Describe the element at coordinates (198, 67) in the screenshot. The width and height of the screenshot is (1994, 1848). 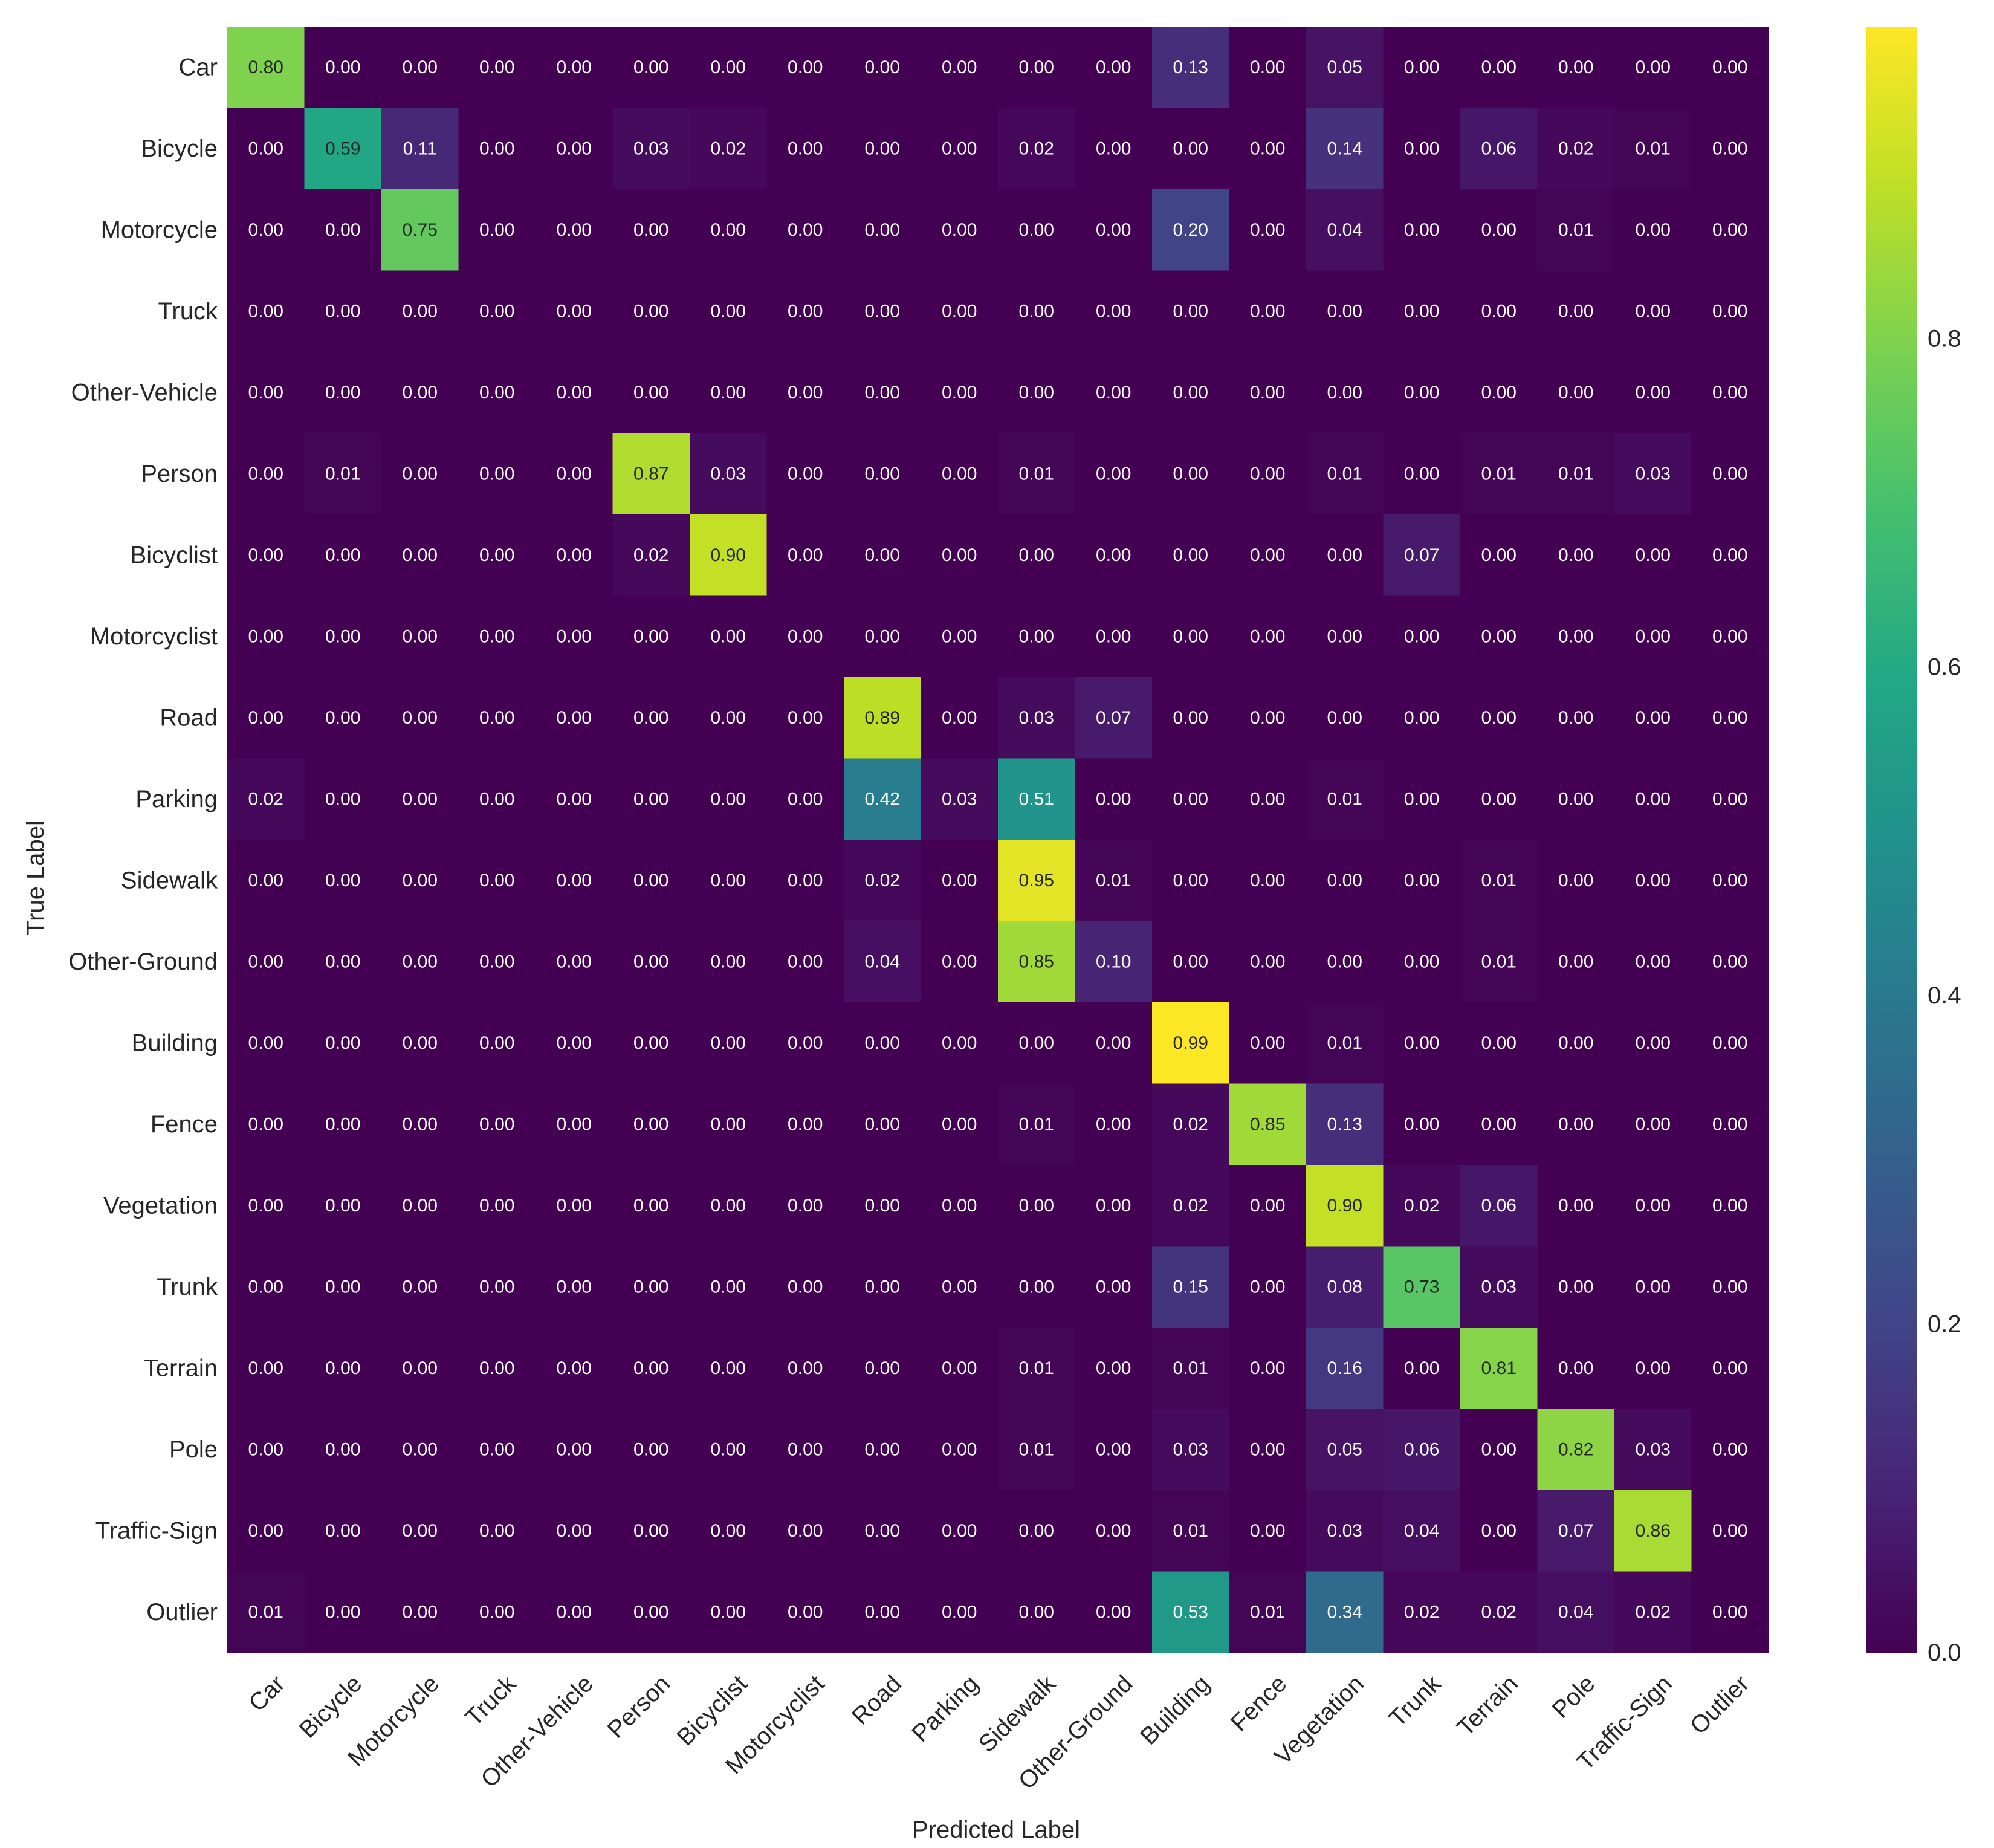
I see `y-tick-label: Car` at that location.